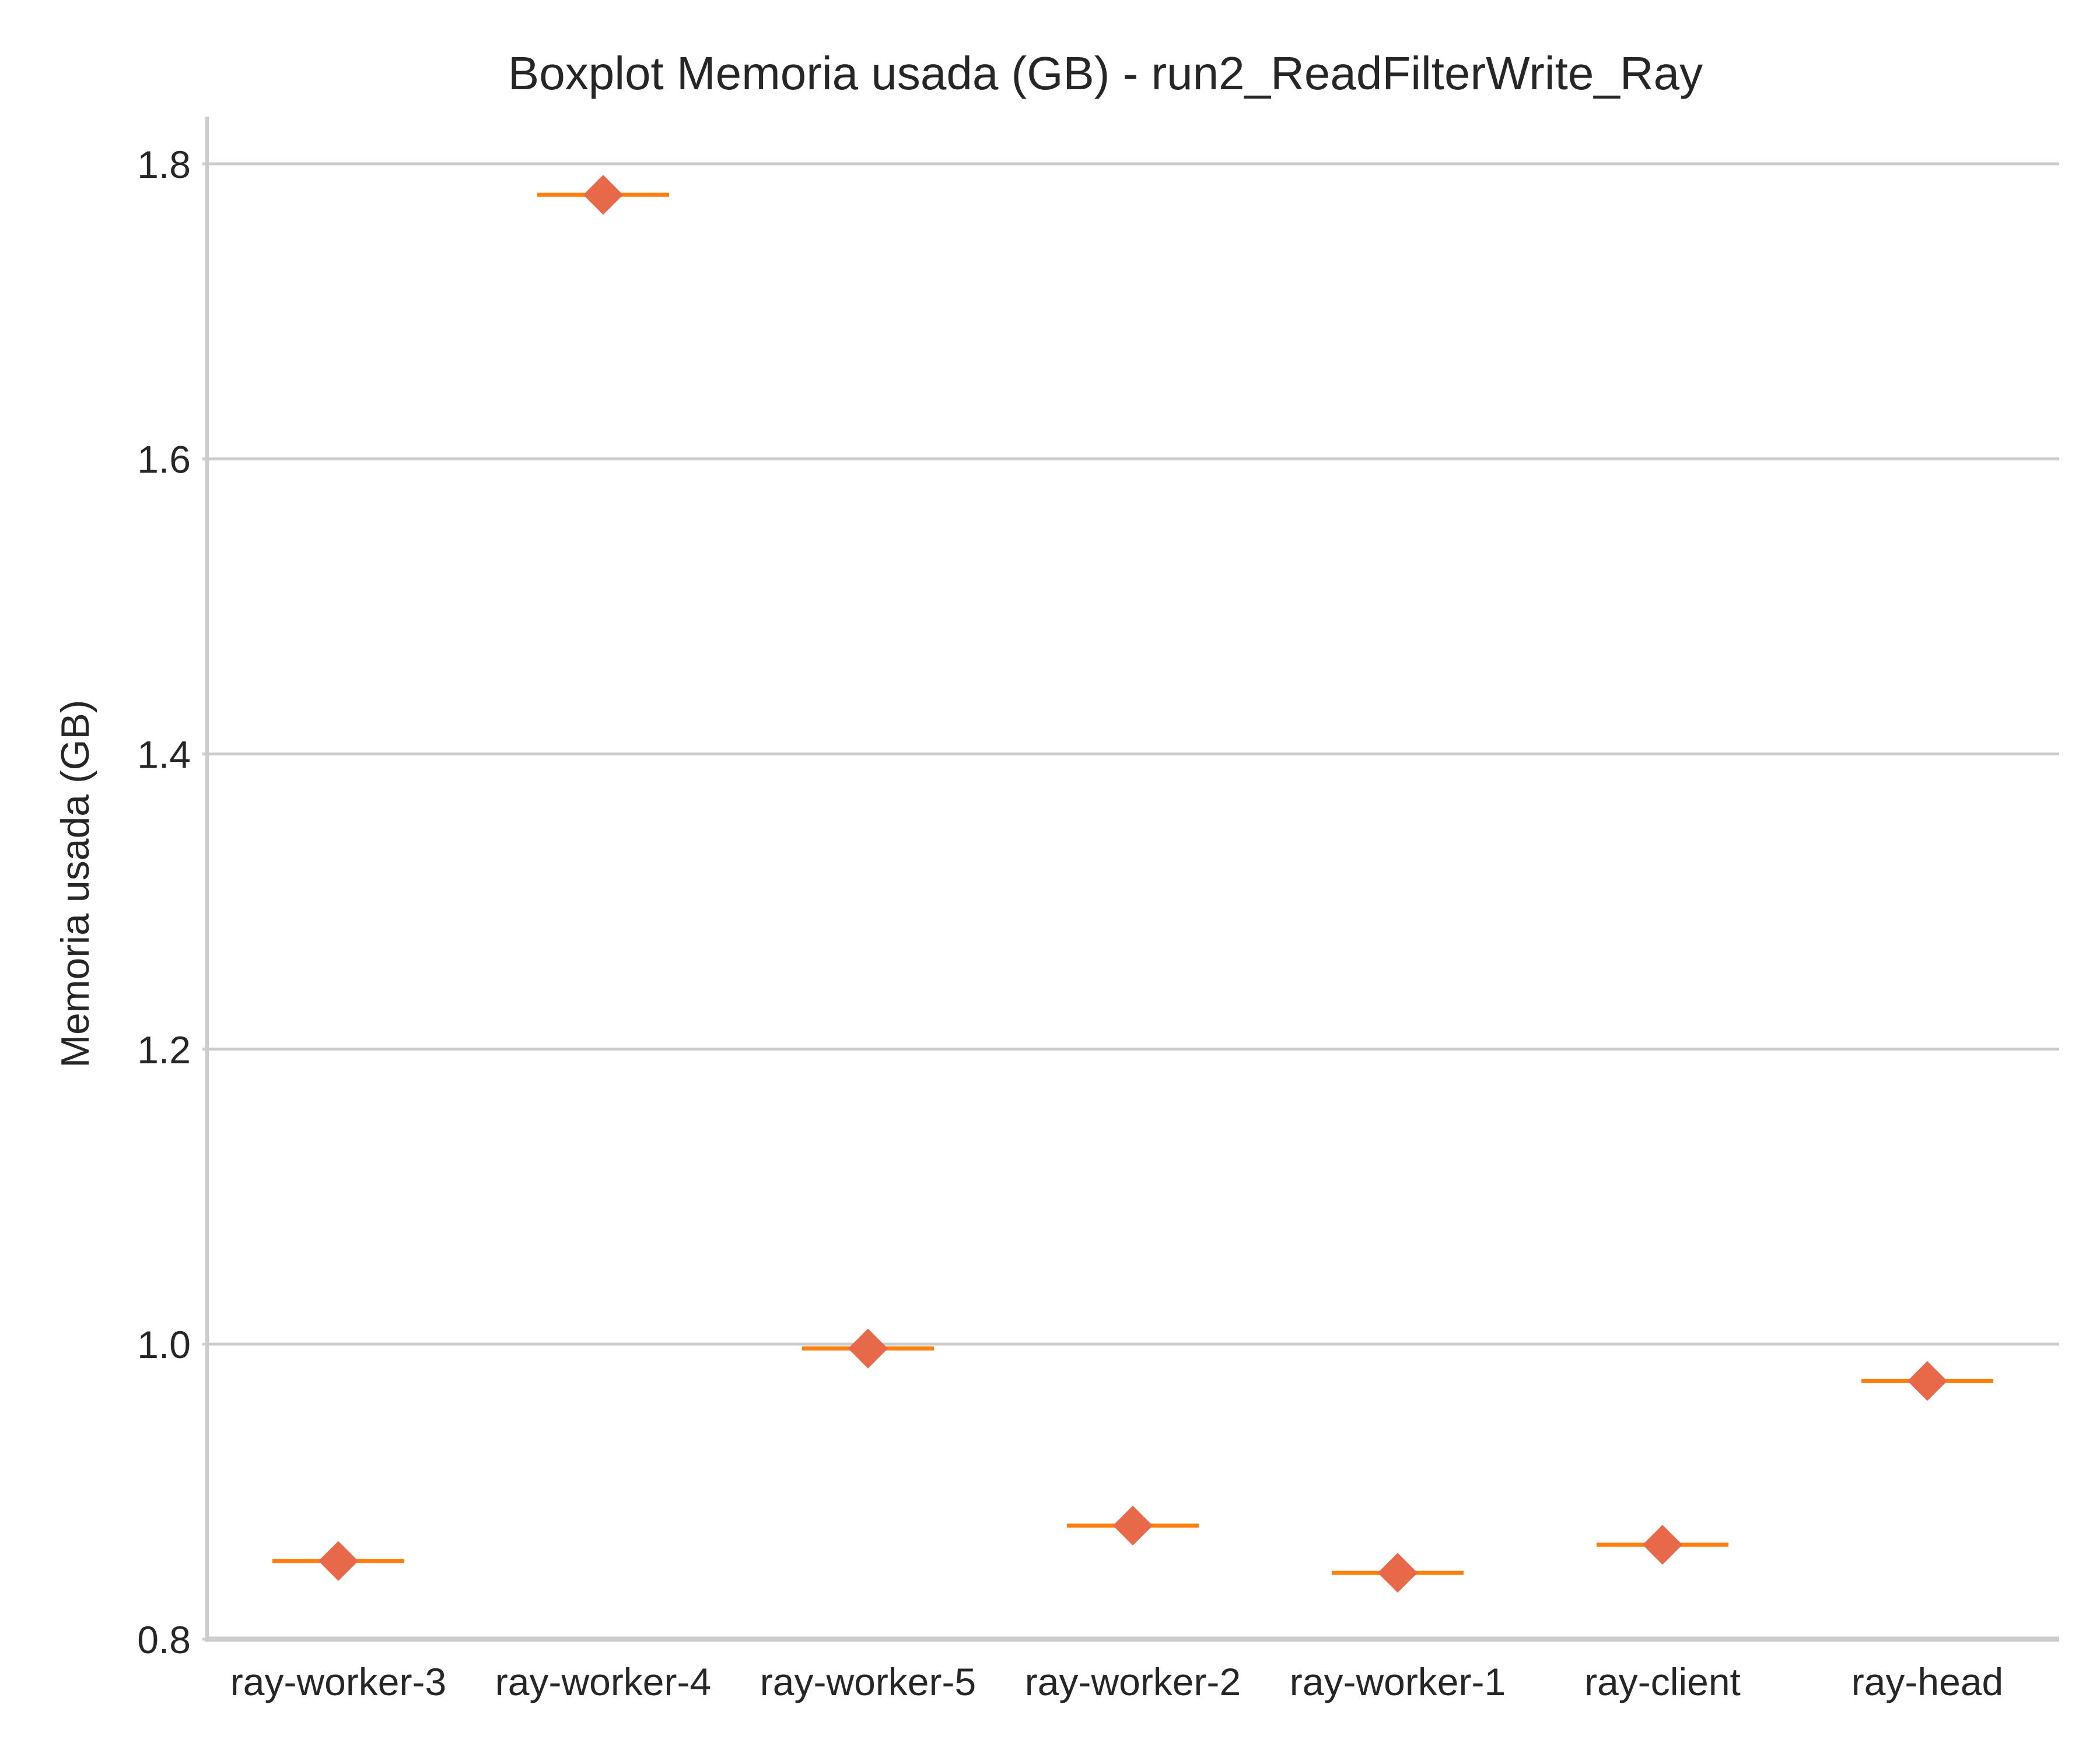 The image size is (2100, 1750). I want to click on y-tick-label: 1.6, so click(164, 459).